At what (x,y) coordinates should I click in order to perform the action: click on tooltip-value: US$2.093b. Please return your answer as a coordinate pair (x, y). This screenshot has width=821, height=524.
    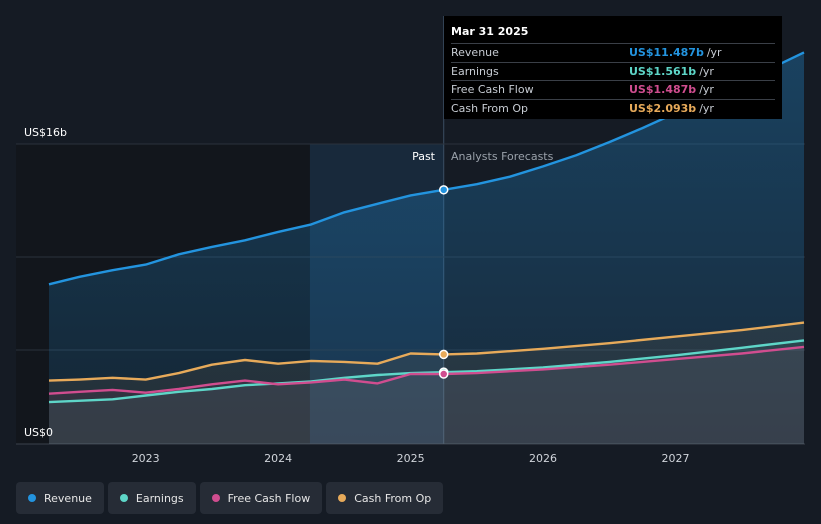
    Looking at the image, I should click on (663, 108).